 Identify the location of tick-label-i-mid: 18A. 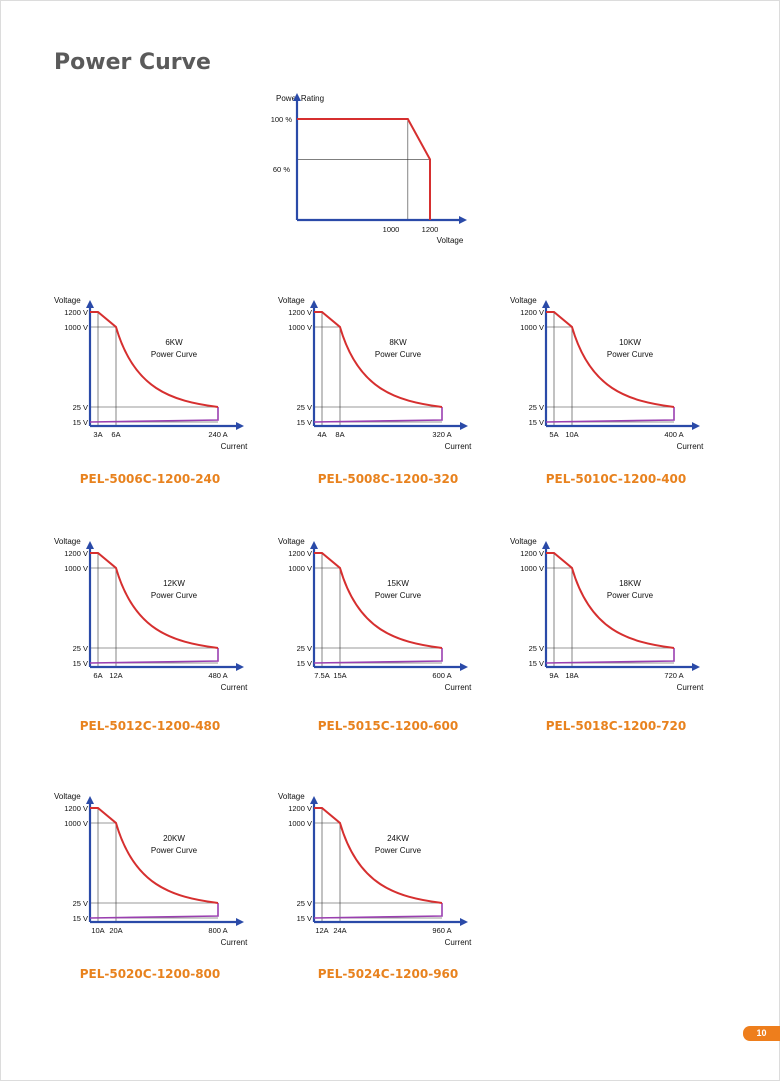
(571, 675).